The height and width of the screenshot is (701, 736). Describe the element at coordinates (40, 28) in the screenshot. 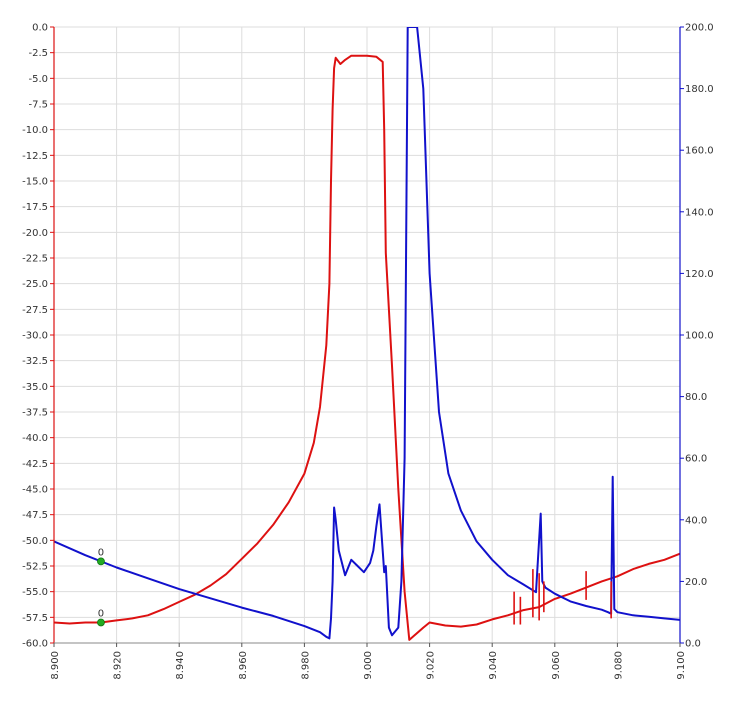

I see `left-tick-label: 0.0` at that location.